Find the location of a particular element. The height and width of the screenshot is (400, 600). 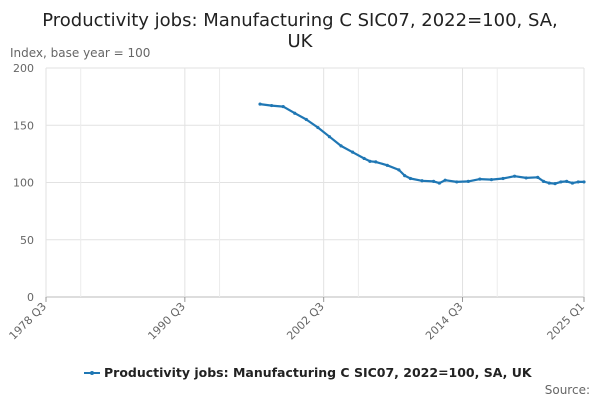

x-tick-label-1: 1990 Q3 is located at coordinates (166, 321).